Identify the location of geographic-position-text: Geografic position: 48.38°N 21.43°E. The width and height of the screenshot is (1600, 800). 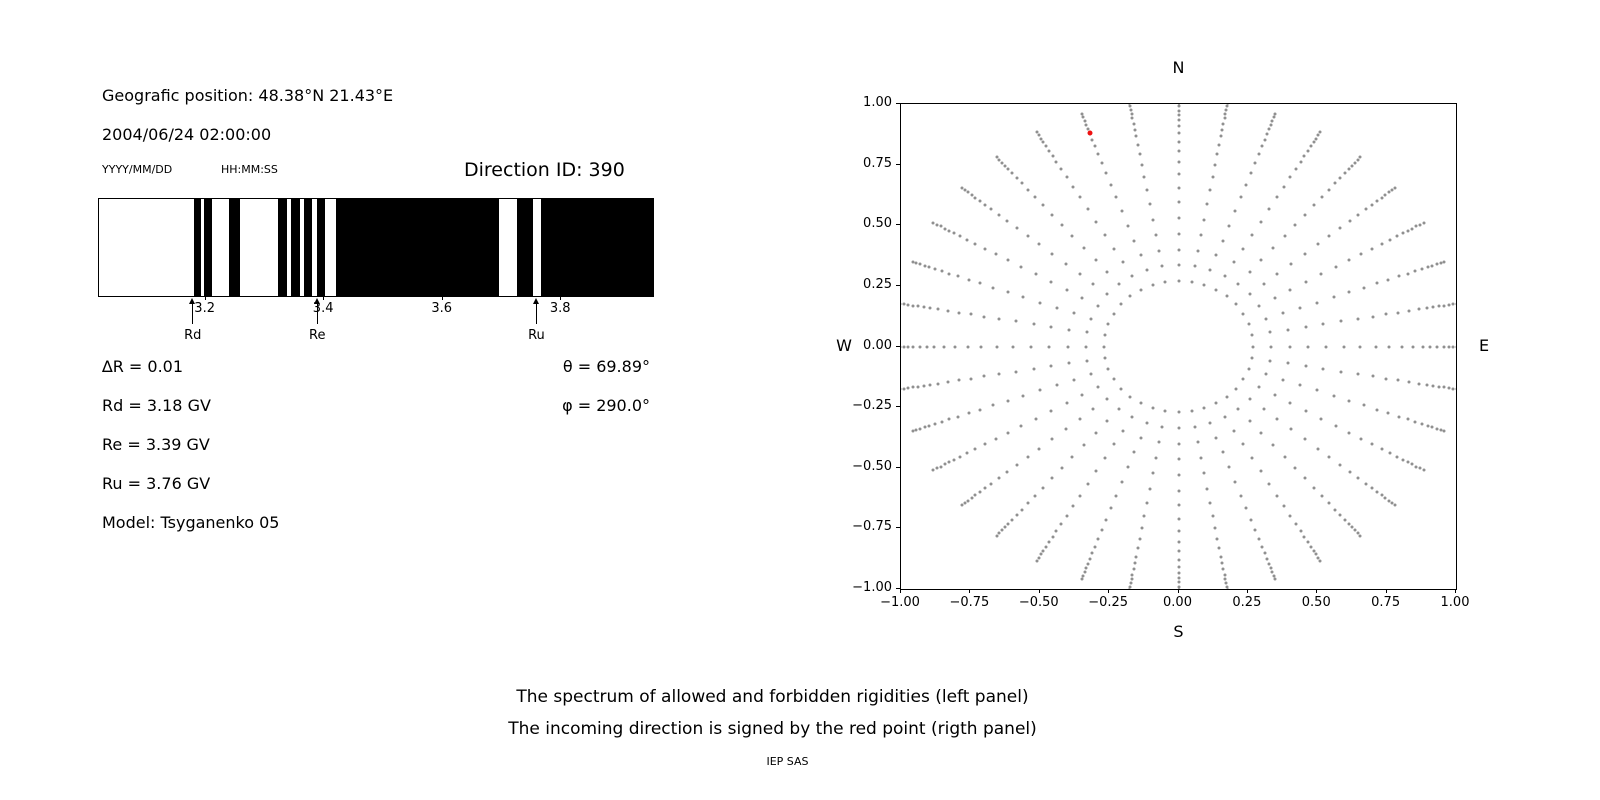
(248, 95).